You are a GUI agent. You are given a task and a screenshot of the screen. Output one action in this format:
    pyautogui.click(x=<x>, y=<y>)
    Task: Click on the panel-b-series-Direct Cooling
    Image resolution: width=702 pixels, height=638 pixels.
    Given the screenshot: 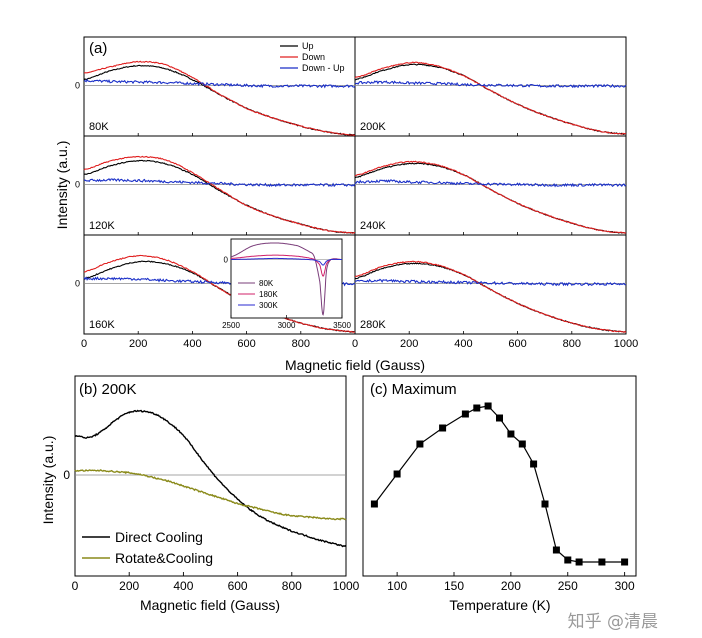 What is the action you would take?
    pyautogui.click(x=210, y=478)
    